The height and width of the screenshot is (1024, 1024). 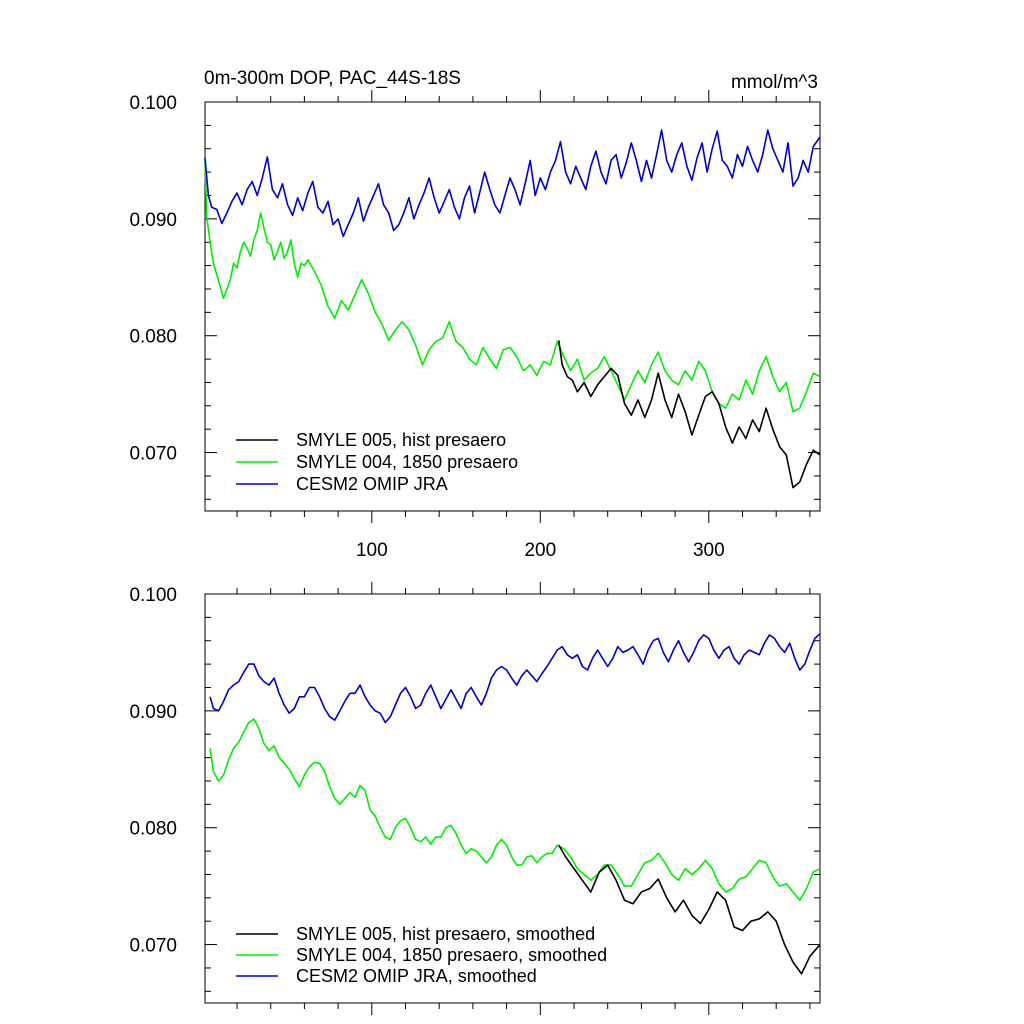 I want to click on x-tick-label: 100, so click(x=372, y=550).